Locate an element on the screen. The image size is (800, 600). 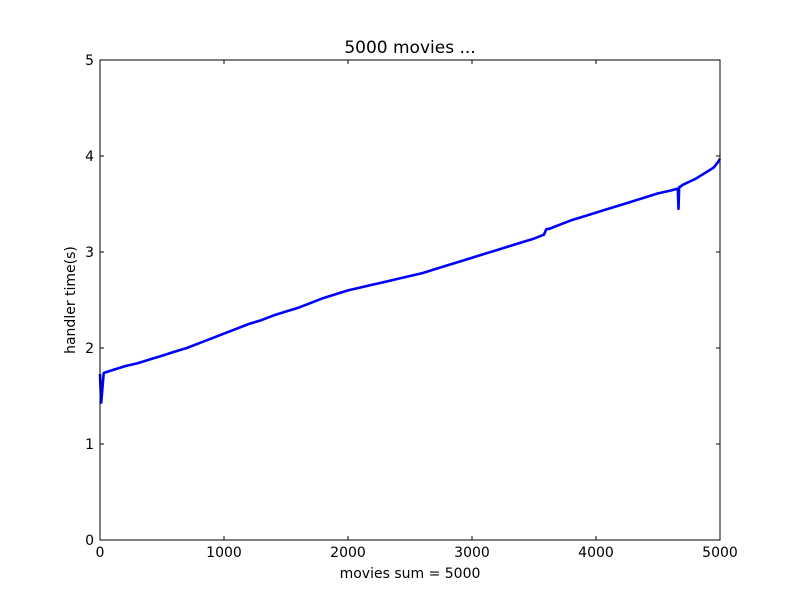
y-tick-label: 5 is located at coordinates (89, 61).